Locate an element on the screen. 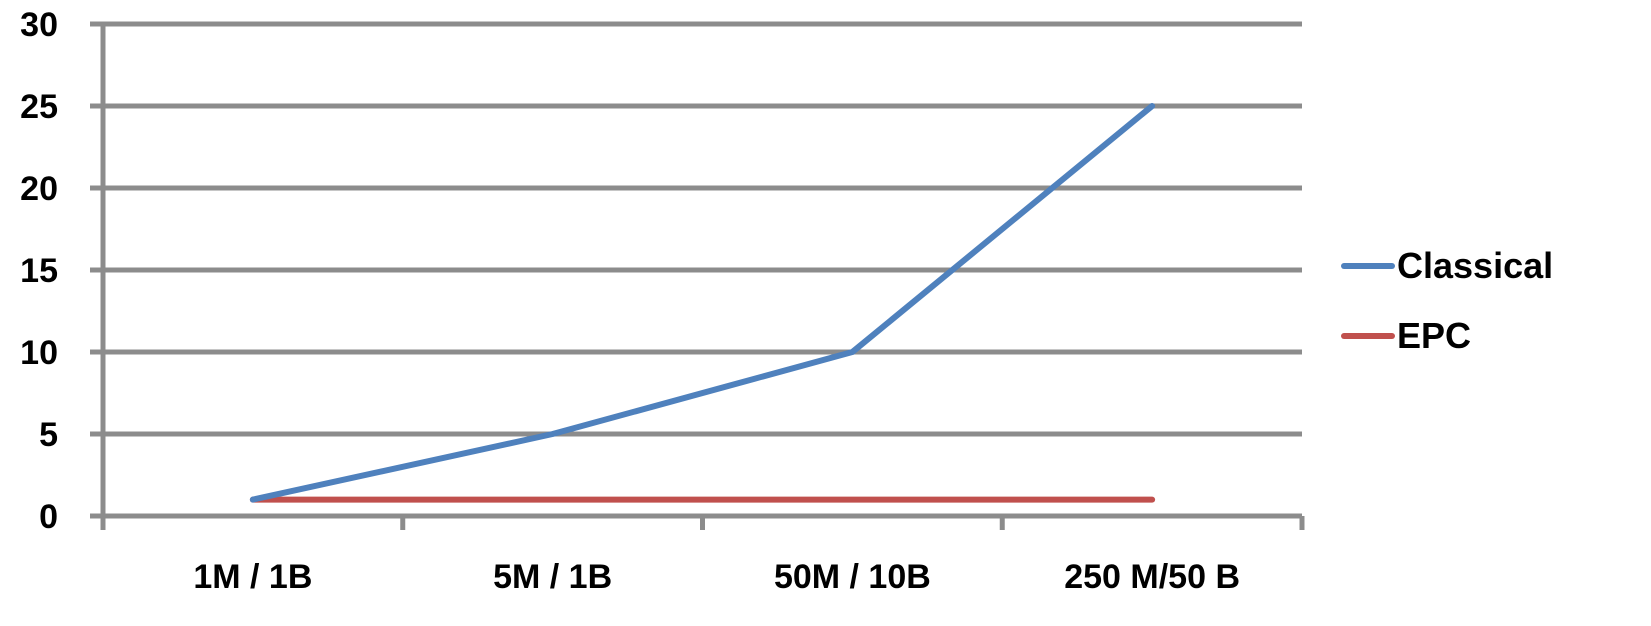 The width and height of the screenshot is (1651, 626). y-tick-label: 15 is located at coordinates (39, 271).